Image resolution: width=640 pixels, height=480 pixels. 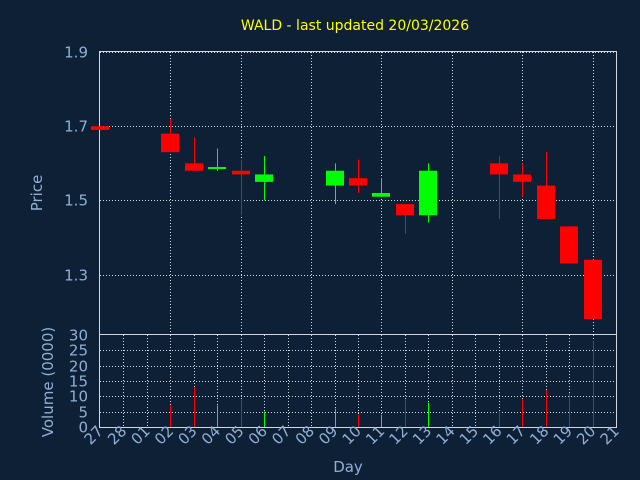 What do you see at coordinates (48, 382) in the screenshot?
I see `volume-axis-label: Volume (0000)` at bounding box center [48, 382].